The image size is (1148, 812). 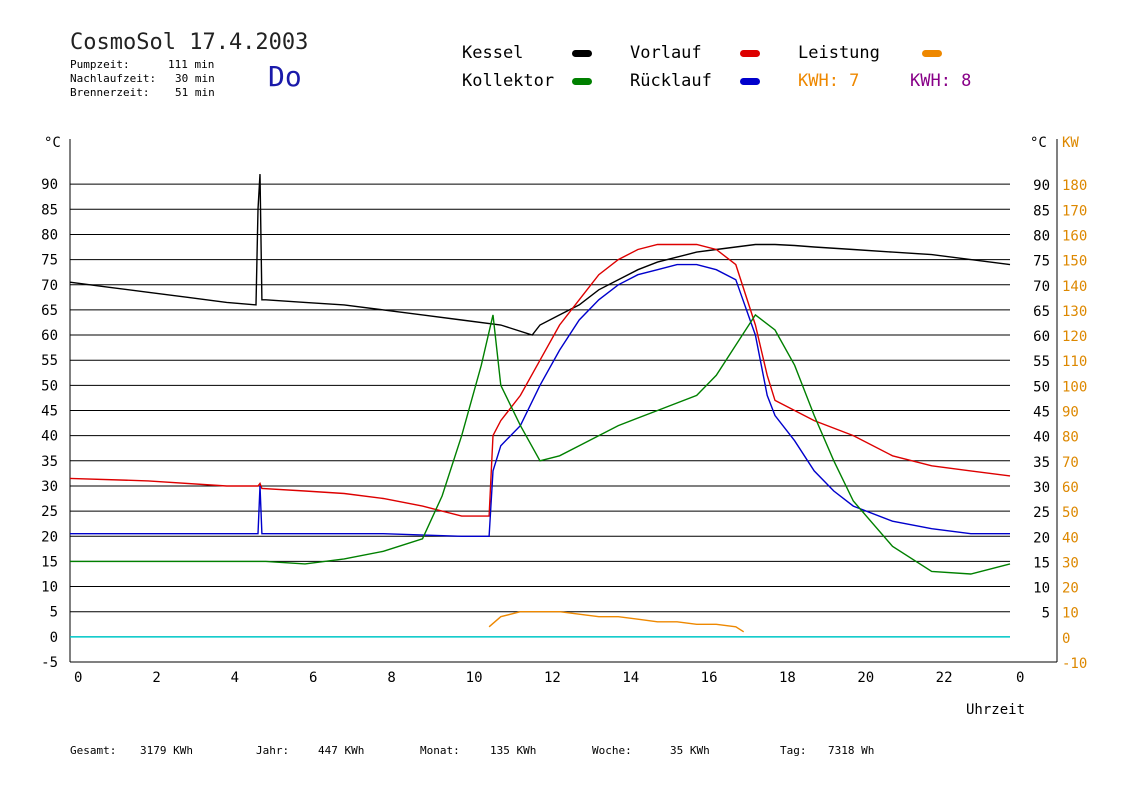 I want to click on y-tick-left: 5, so click(x=54, y=613).